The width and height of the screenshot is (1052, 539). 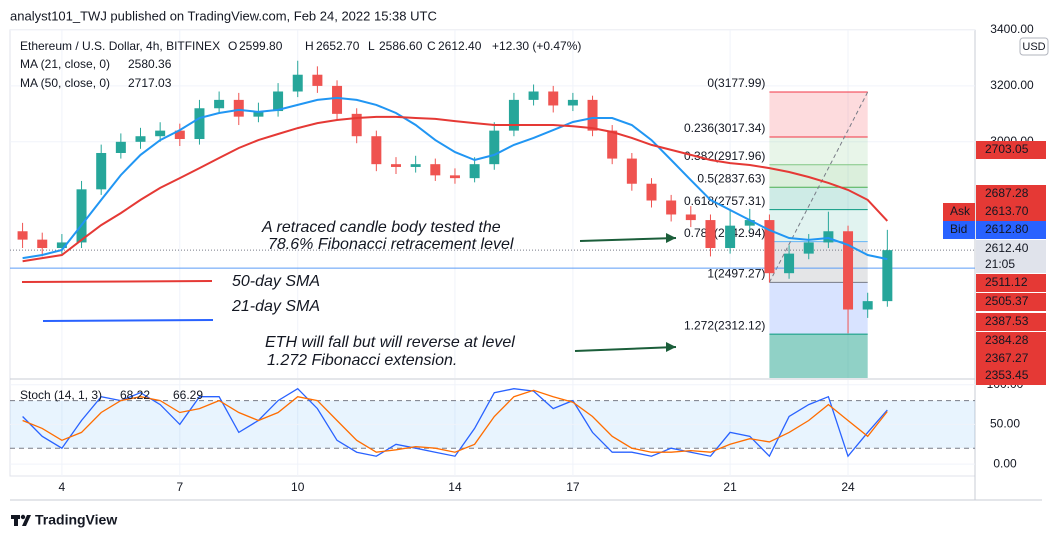 What do you see at coordinates (730, 487) in the screenshot?
I see `x-tick-label: 21` at bounding box center [730, 487].